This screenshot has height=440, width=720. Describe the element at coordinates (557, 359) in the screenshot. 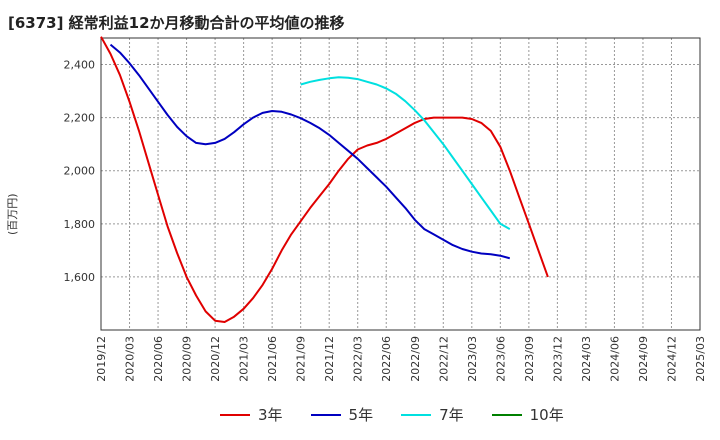

I see `x-tick-label: 2023/12` at that location.